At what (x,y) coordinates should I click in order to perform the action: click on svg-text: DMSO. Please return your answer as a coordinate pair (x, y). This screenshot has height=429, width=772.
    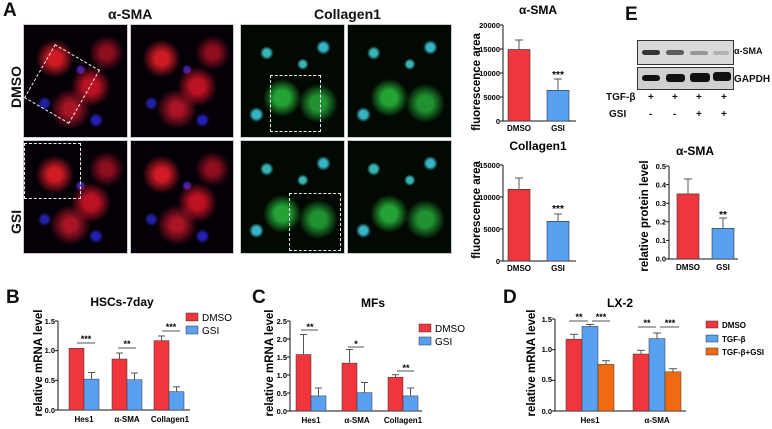
    Looking at the image, I should click on (688, 267).